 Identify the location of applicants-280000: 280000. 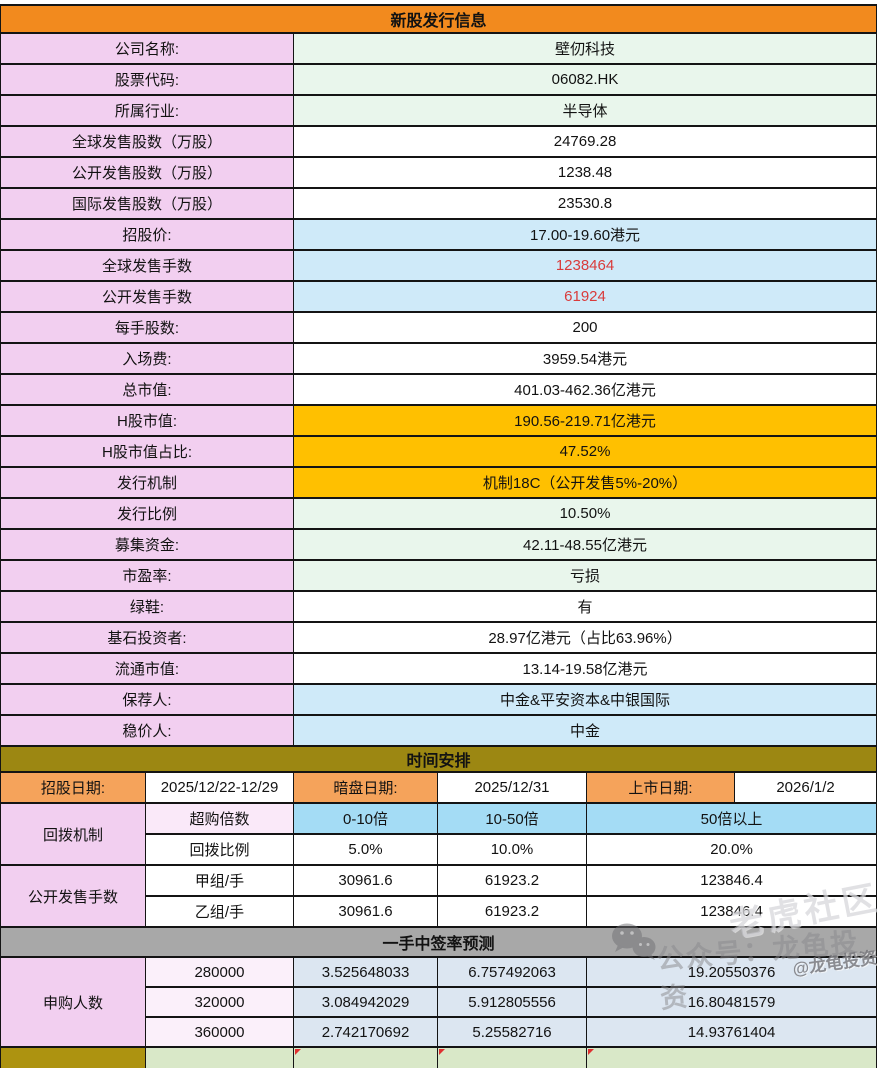
(219, 972).